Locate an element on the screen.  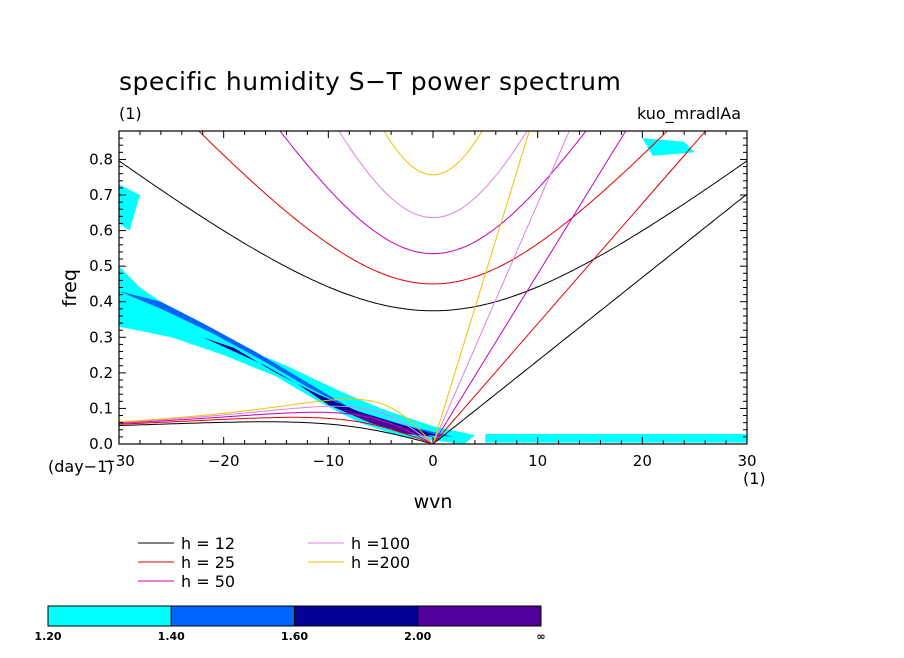
kelvin-curve-h25 is located at coordinates (569, 287).